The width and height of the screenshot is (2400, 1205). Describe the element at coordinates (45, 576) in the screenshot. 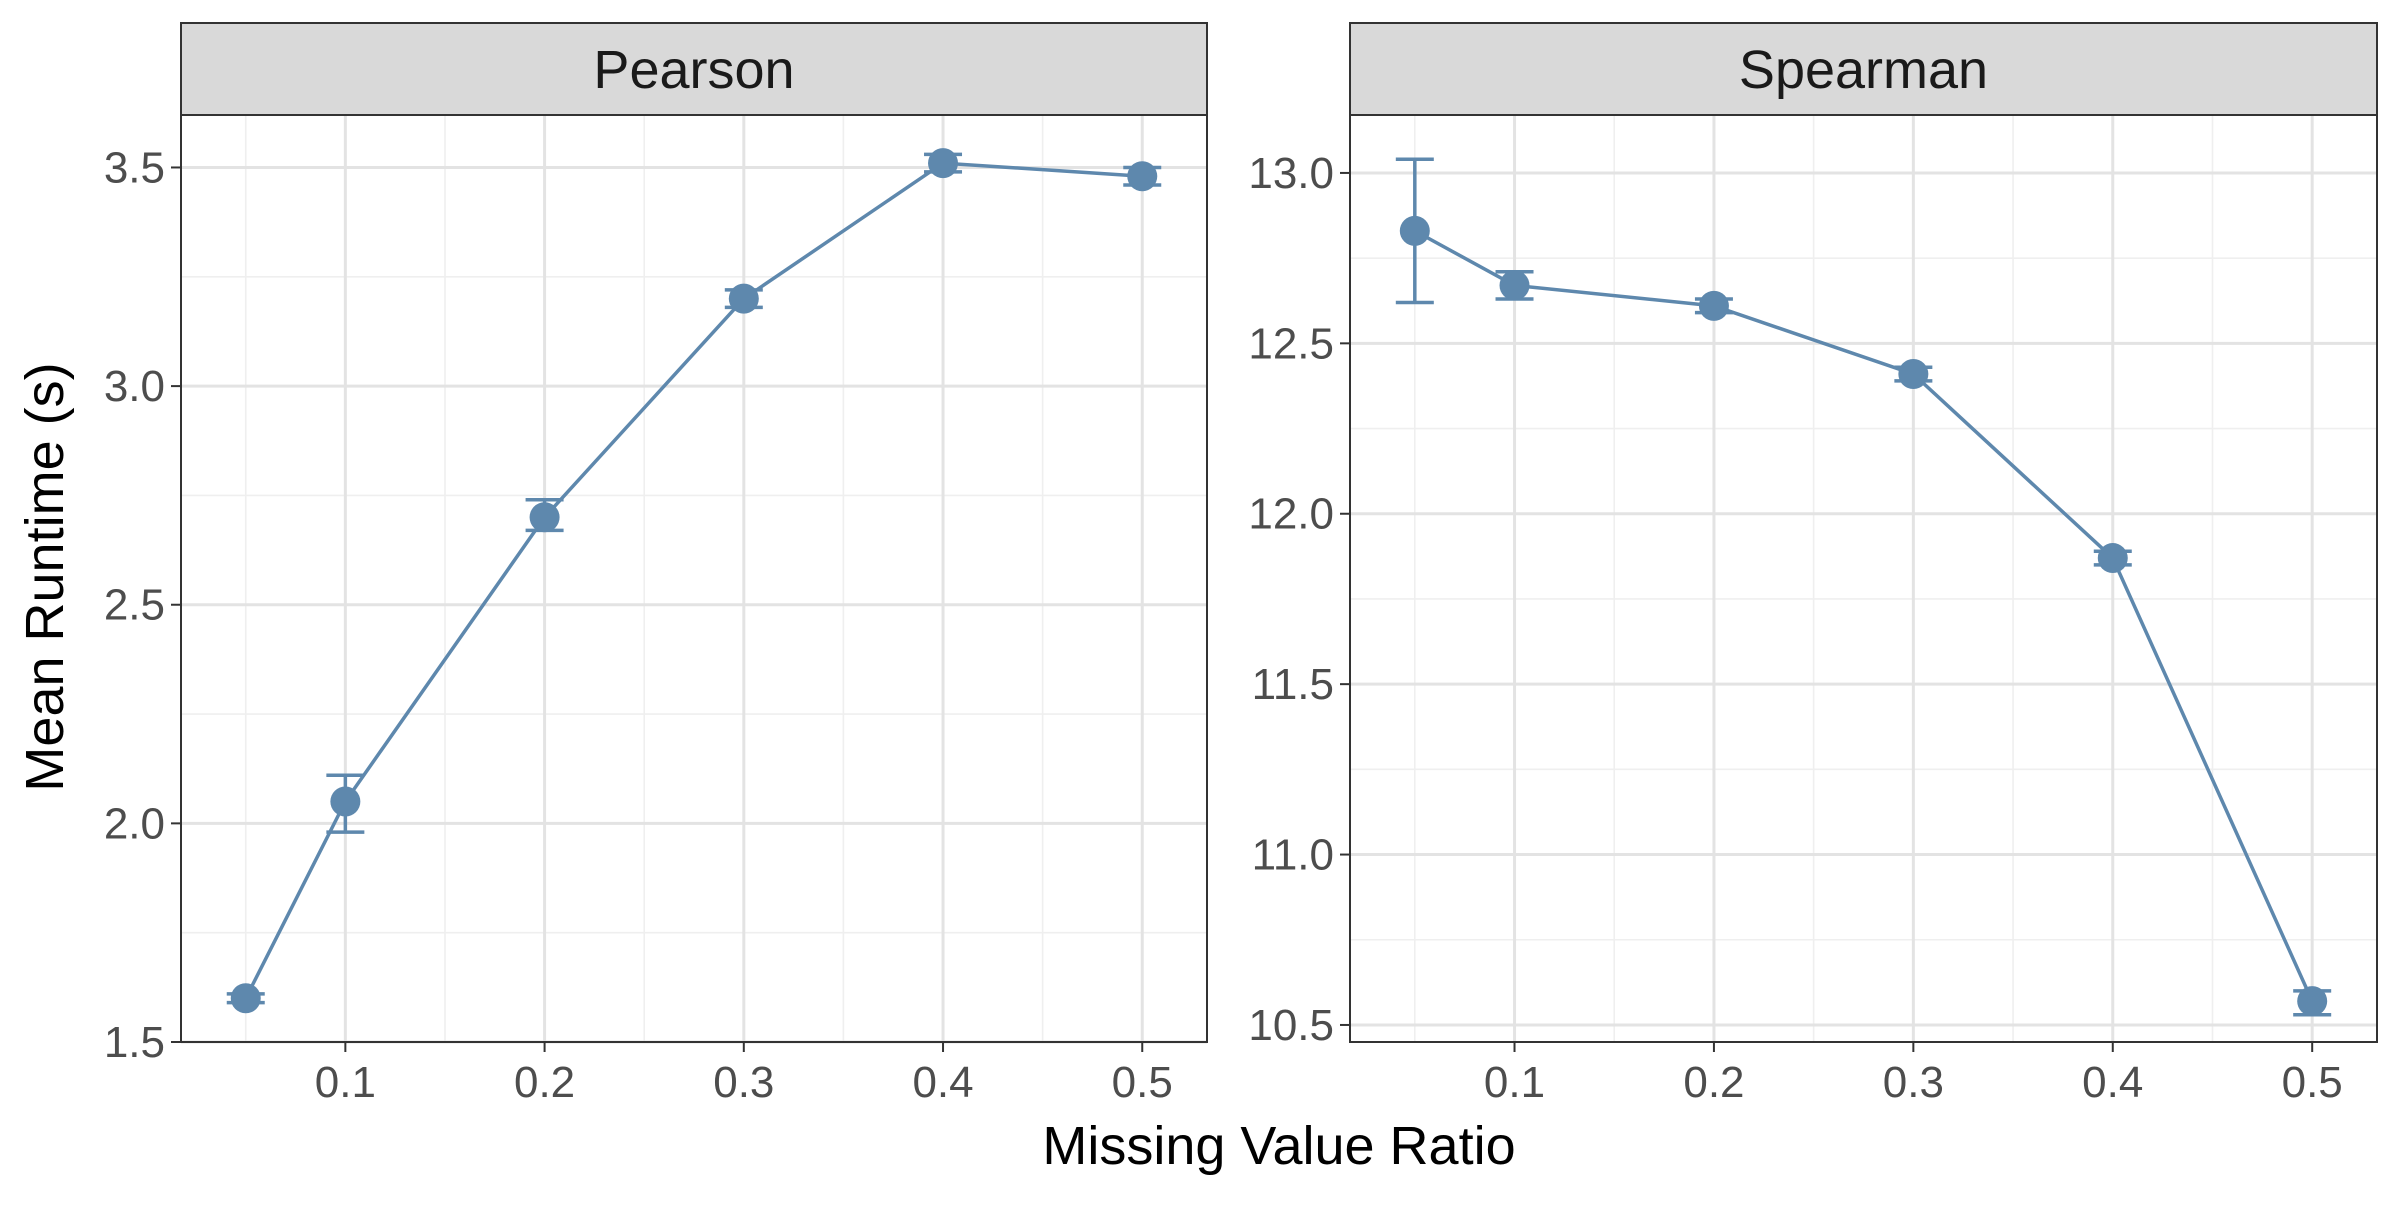

I see `y-axis-title: Mean Runtime (s)` at that location.